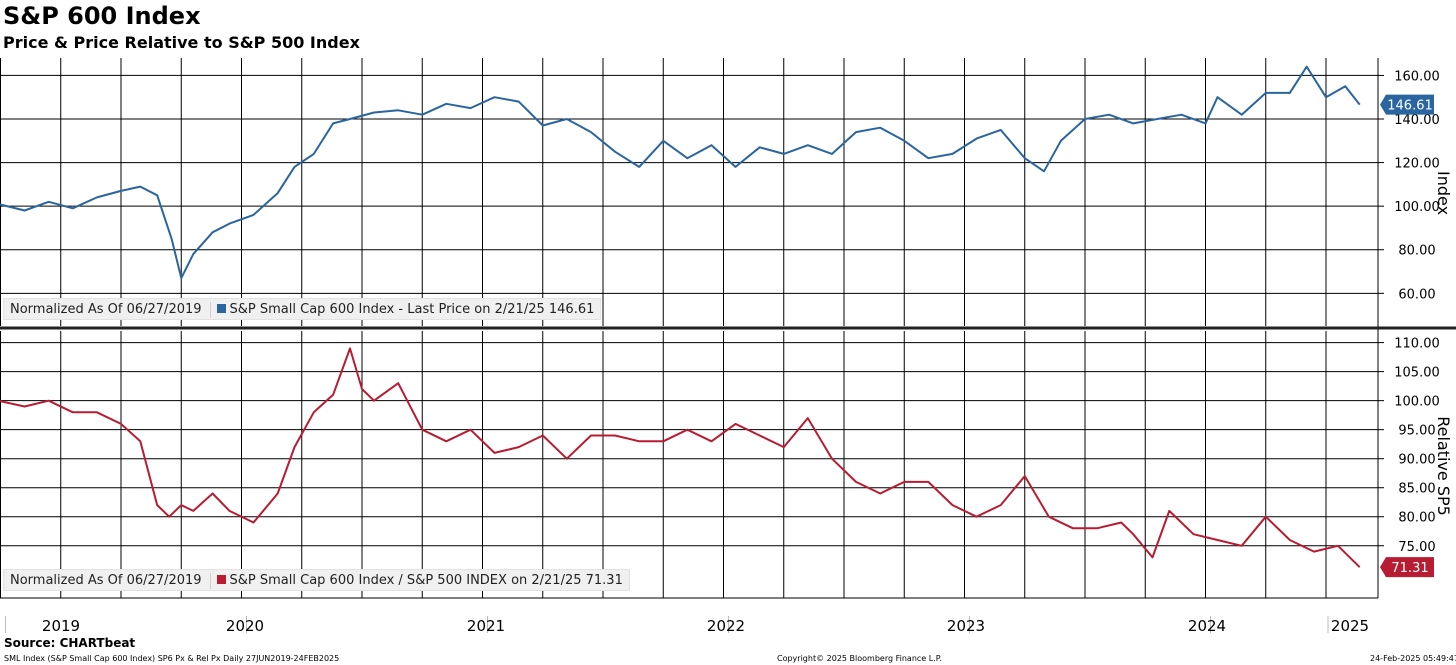 The height and width of the screenshot is (665, 1456). I want to click on footer-copyright: Copyright© 2025 Bloomberg Finance L.P., so click(859, 658).